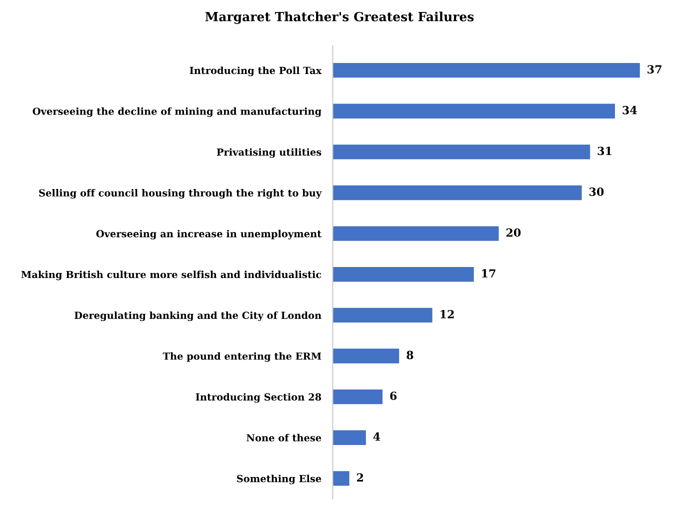 The width and height of the screenshot is (679, 509). Describe the element at coordinates (209, 235) in the screenshot. I see `y-tick-label: Overseeing an increase in unemployment` at that location.